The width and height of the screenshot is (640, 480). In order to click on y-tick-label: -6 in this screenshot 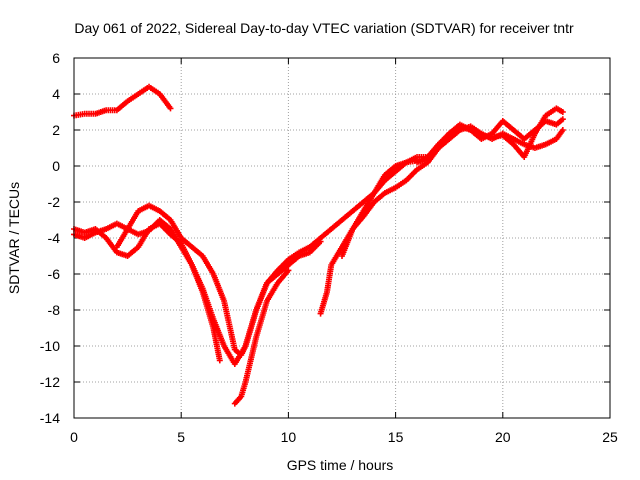, I will do `click(54, 274)`.